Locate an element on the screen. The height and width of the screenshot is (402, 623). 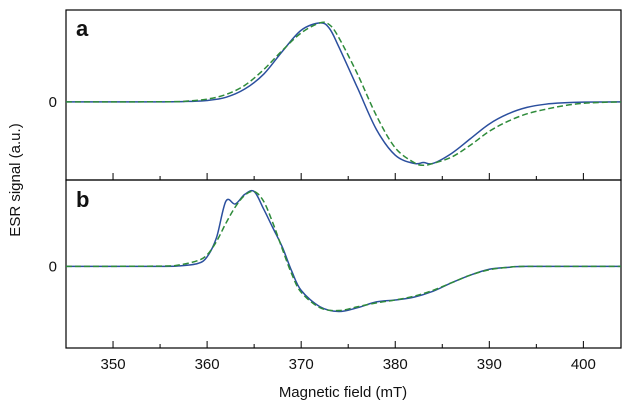
panel-a-ticks is located at coordinates (348, 176).